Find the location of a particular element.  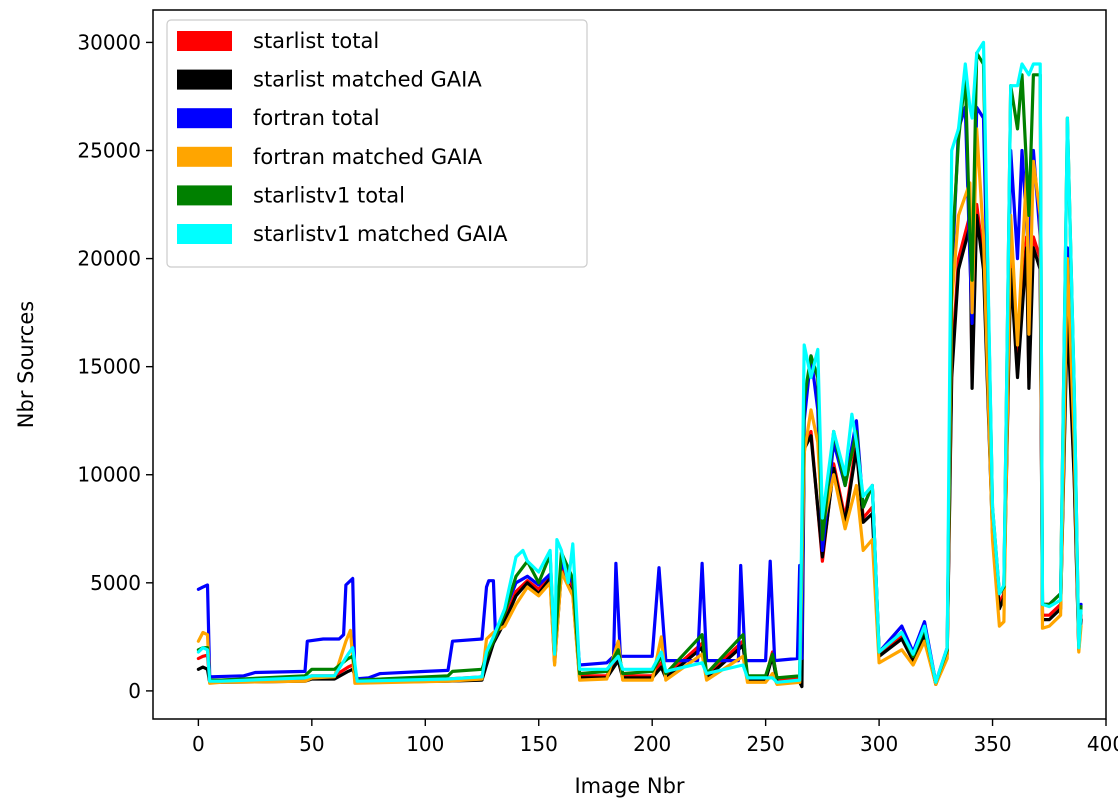

x-tick-label: 400 is located at coordinates (1102, 744).